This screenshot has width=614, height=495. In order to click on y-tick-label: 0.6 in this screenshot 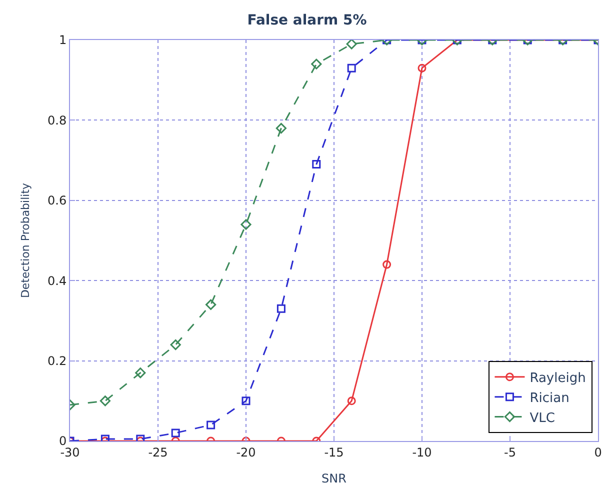, I will do `click(57, 201)`.